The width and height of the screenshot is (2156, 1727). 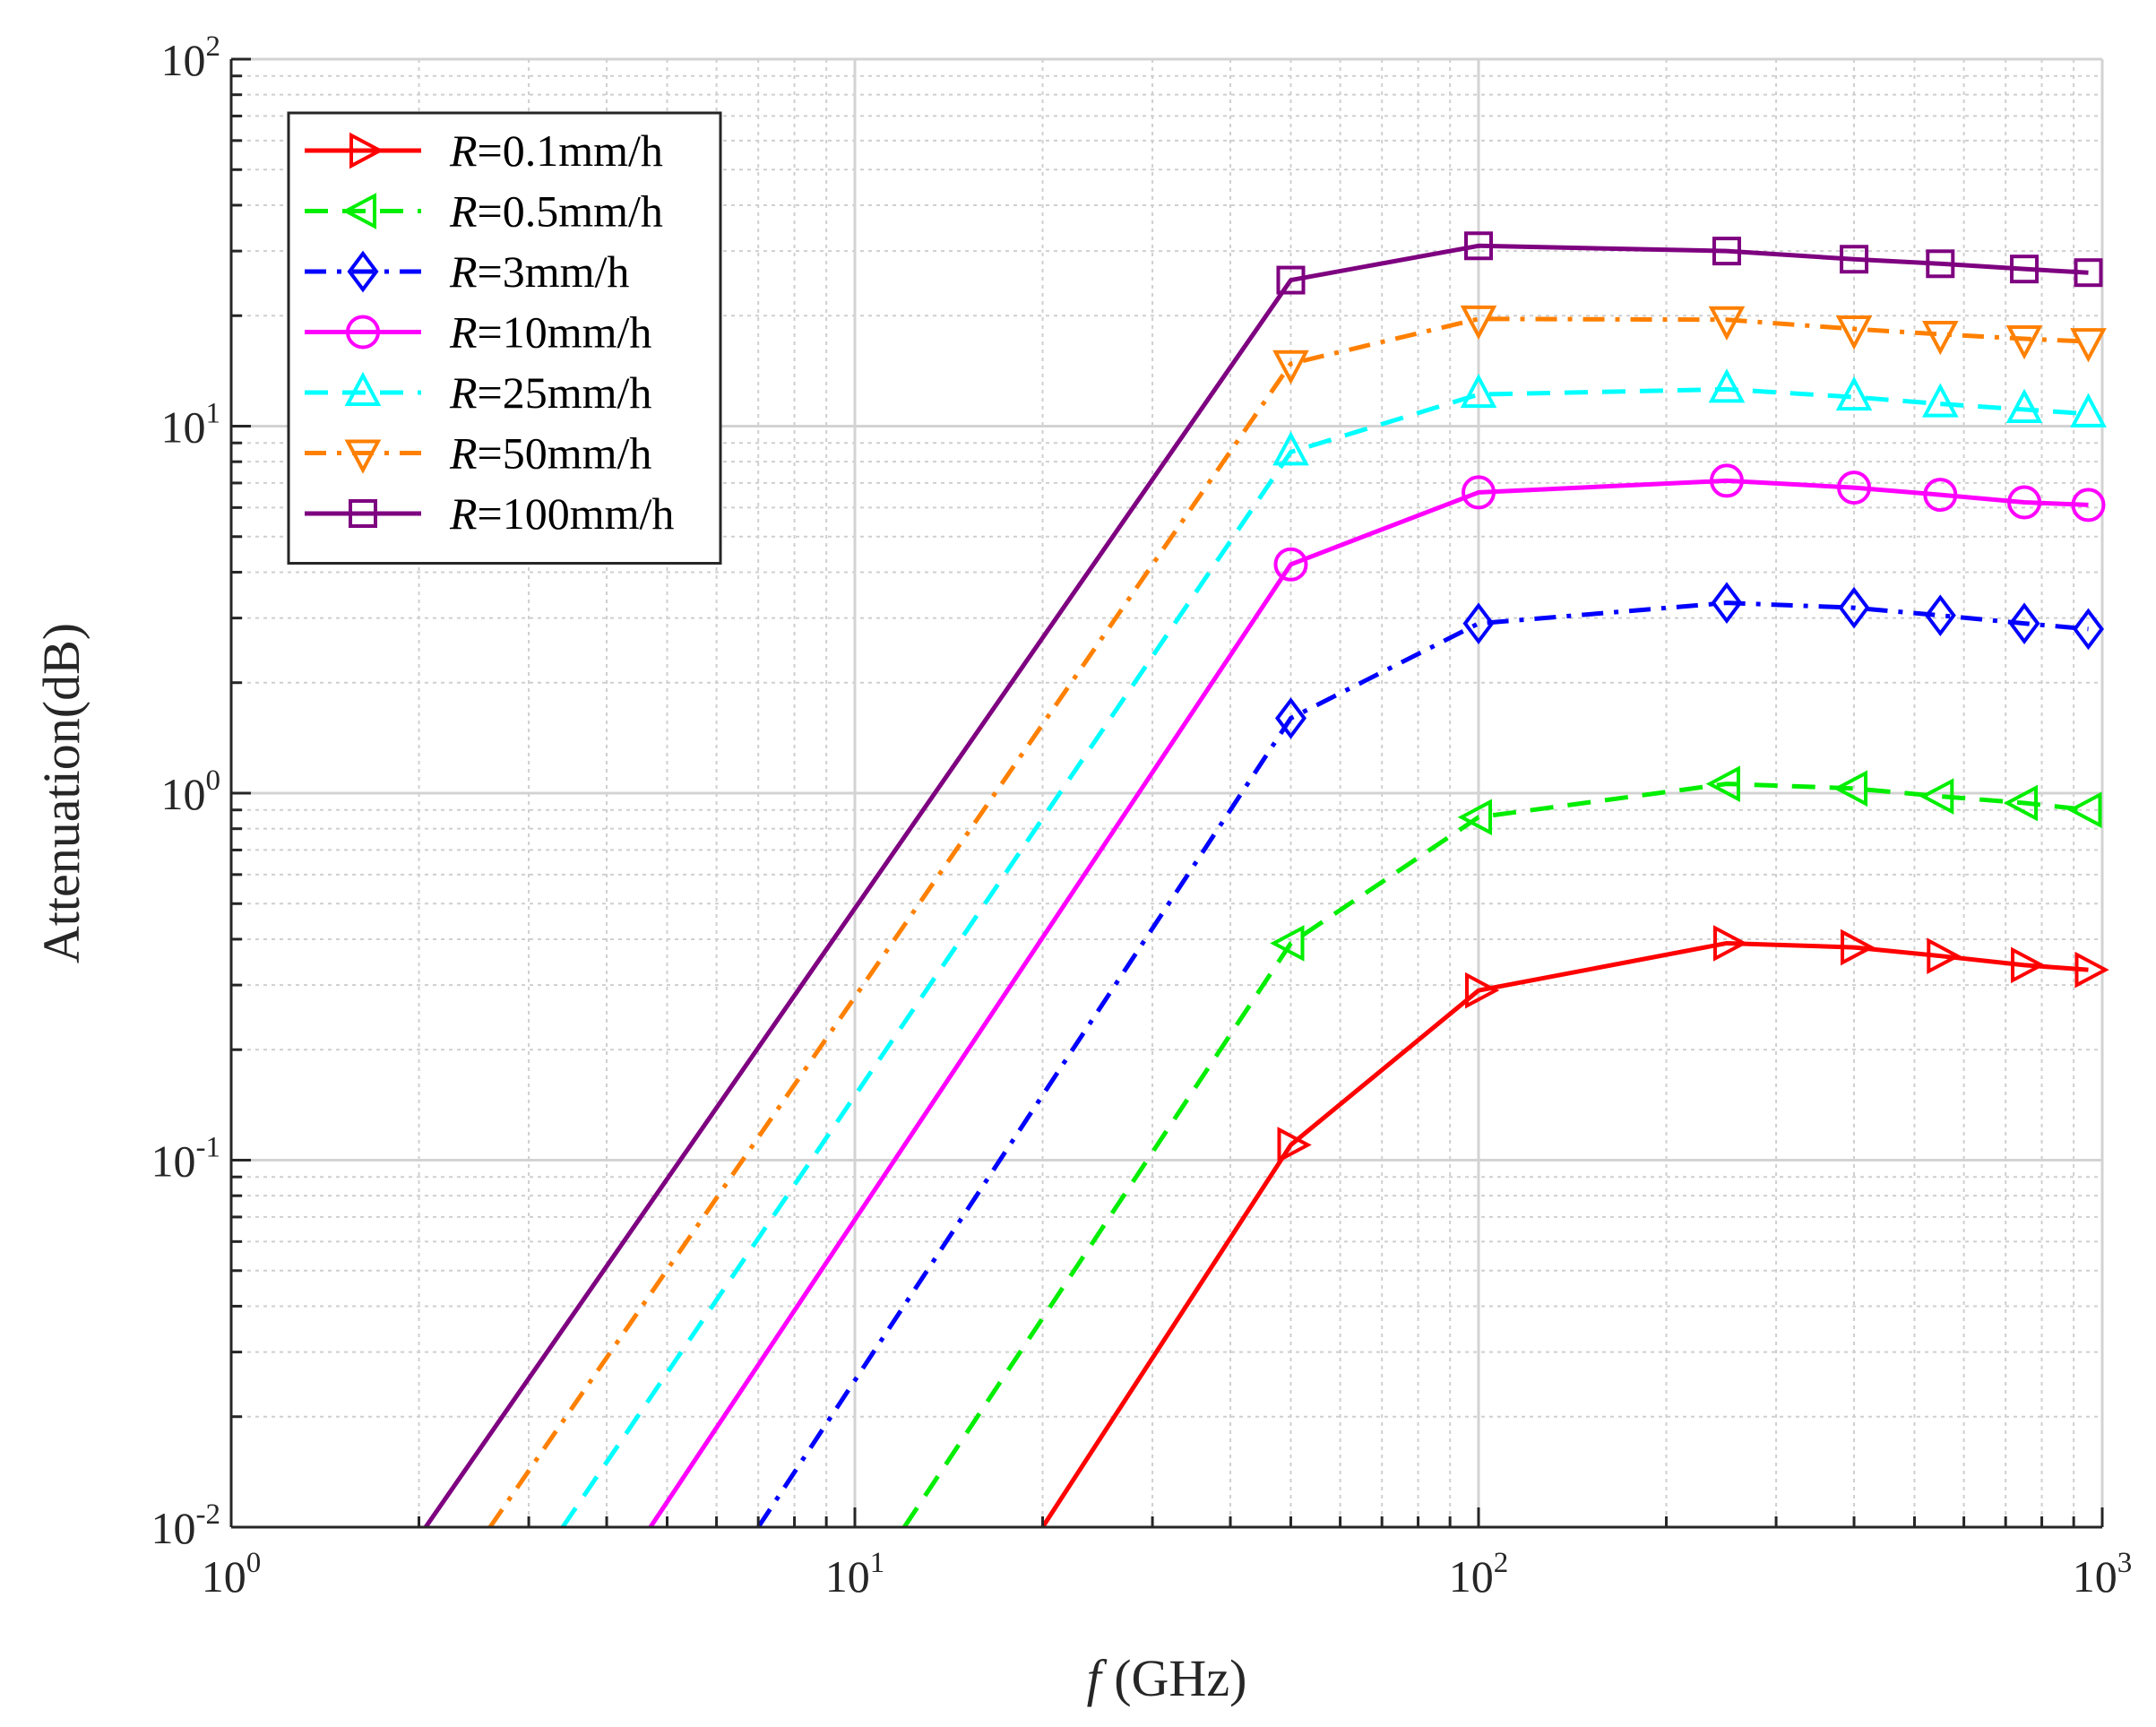 I want to click on y-tick-label-exponent: 1, so click(x=213, y=414).